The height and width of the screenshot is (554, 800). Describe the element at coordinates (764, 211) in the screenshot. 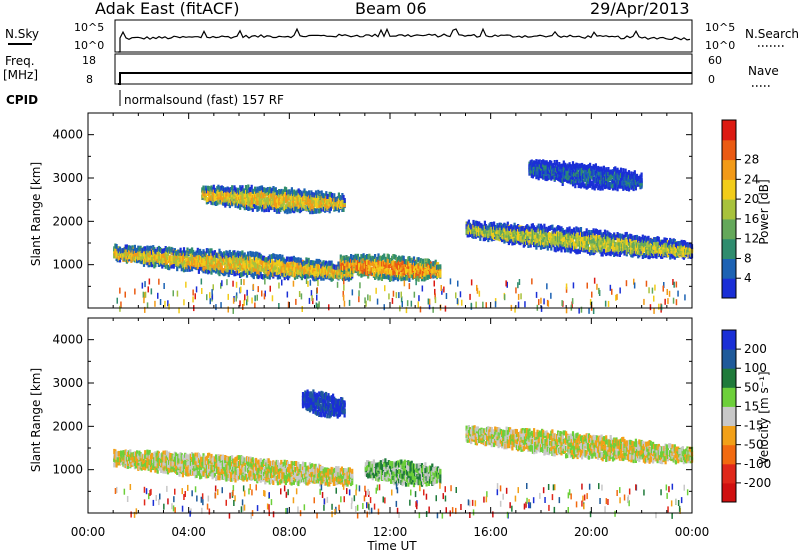

I see `power-colorbar-label: Power [dB]` at that location.